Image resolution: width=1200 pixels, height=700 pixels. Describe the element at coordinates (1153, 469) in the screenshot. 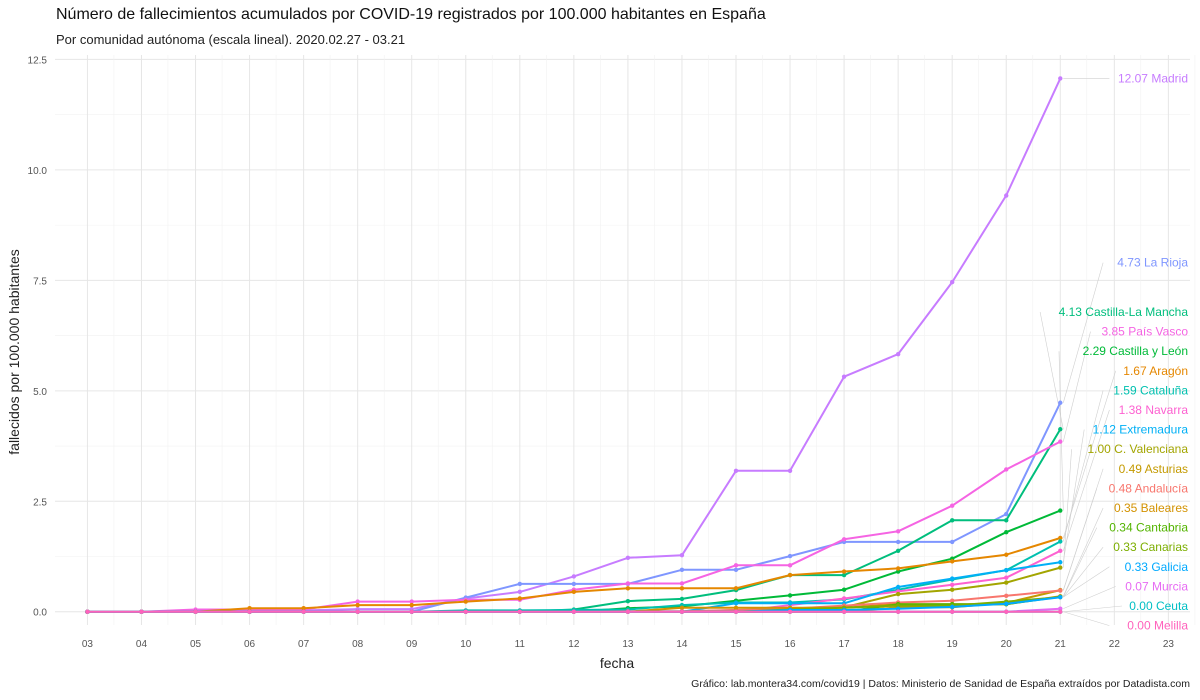

I see `series-end-label: 0.49 Asturias` at that location.